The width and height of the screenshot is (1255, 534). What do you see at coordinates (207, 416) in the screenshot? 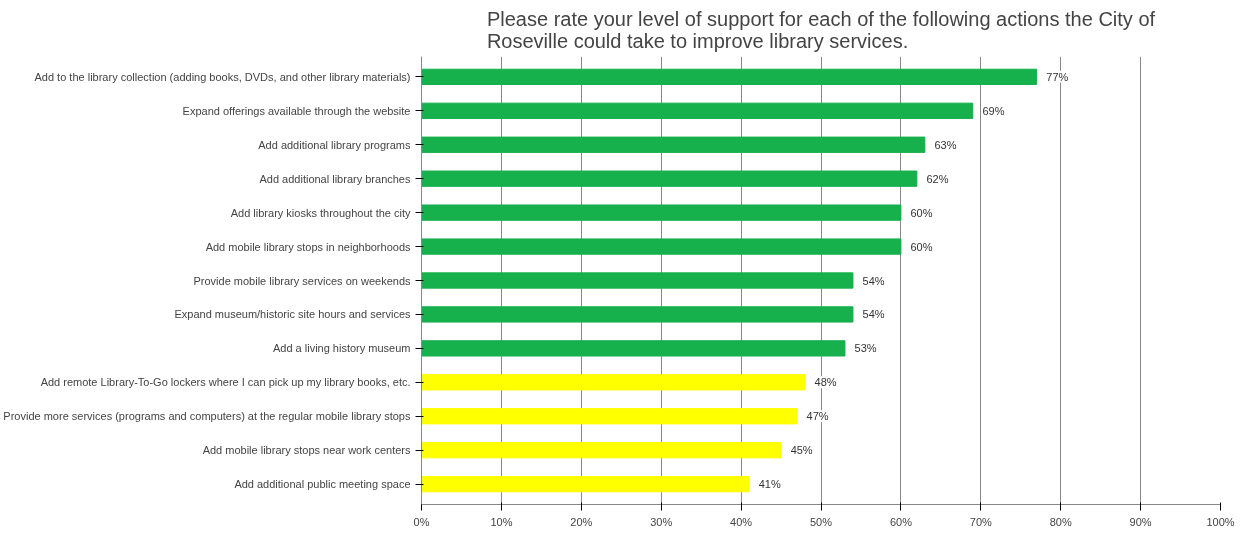
I see `y-tick-label: Provide more services (programs and computers) at the regular mobile library stops` at bounding box center [207, 416].